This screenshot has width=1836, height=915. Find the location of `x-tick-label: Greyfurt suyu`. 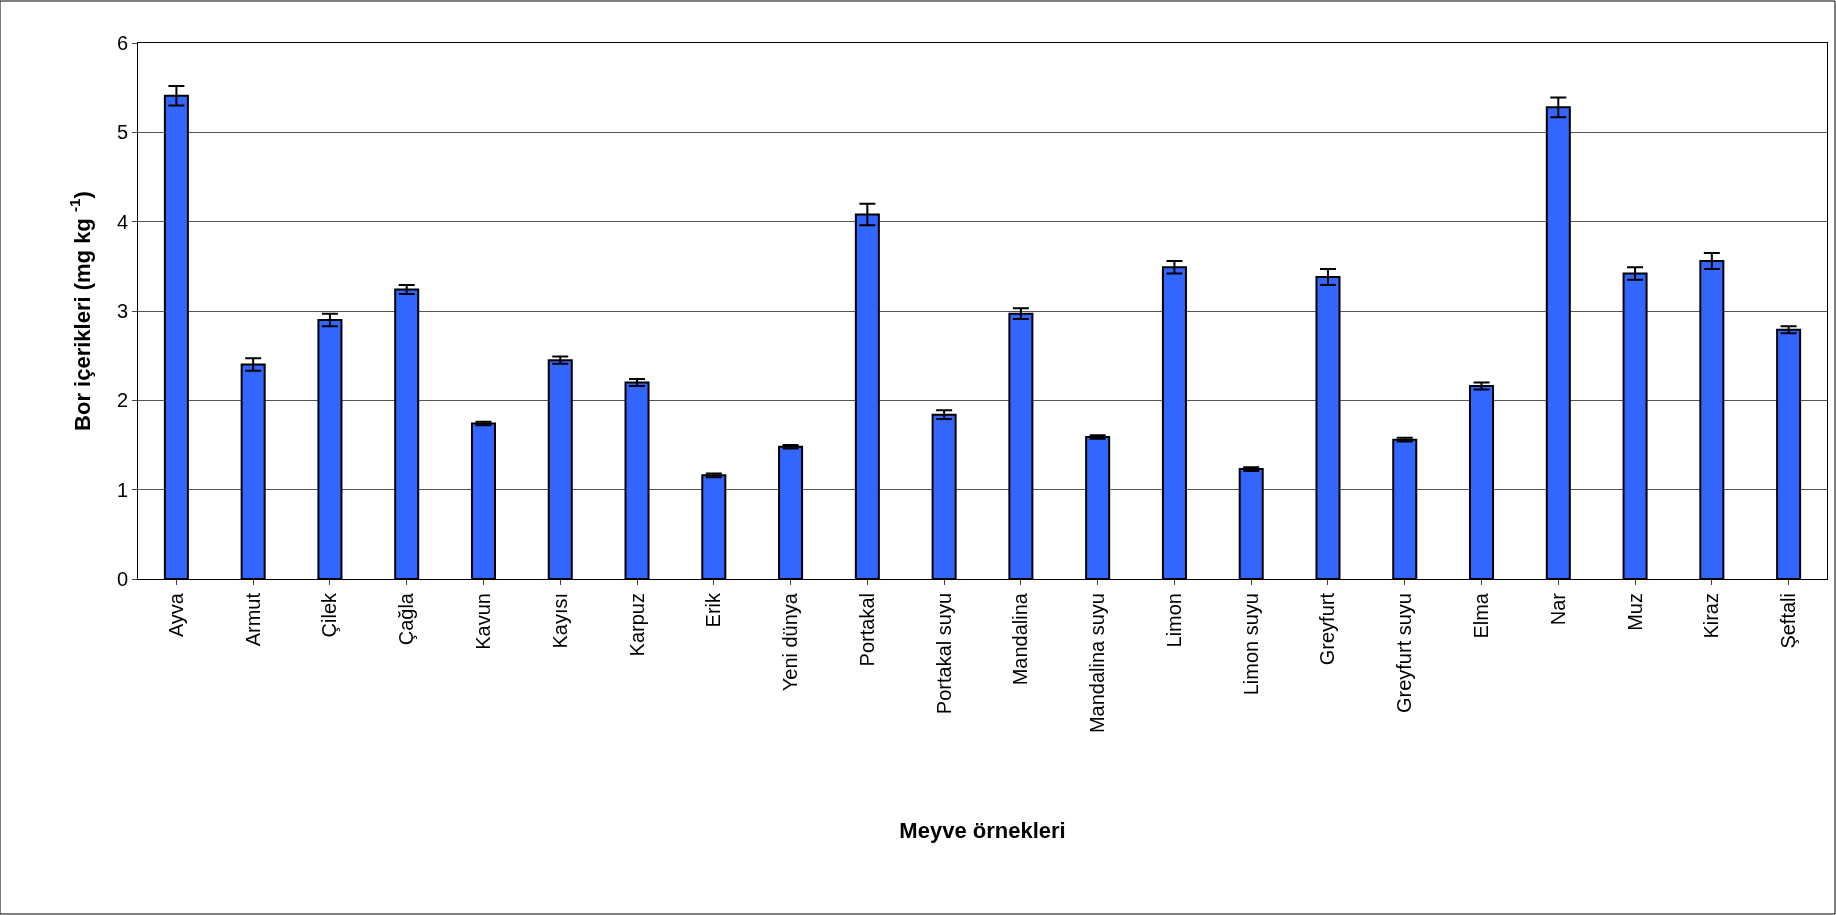

x-tick-label: Greyfurt suyu is located at coordinates (1404, 653).